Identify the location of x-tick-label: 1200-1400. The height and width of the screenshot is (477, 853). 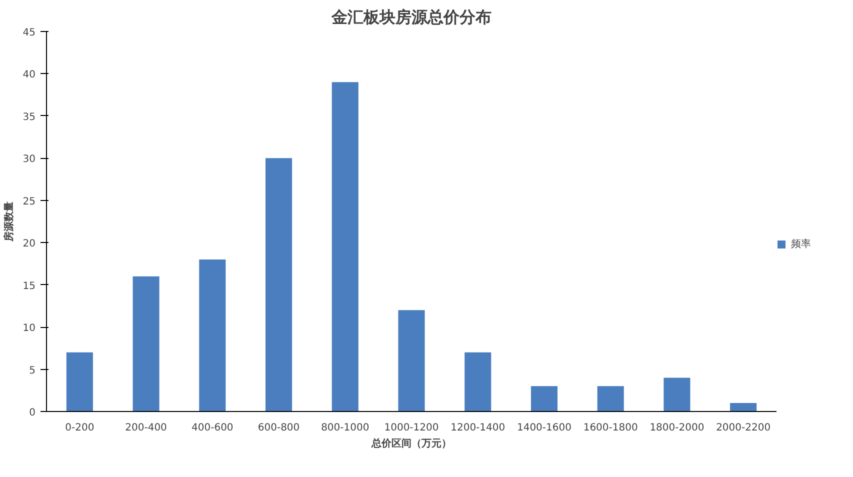
(478, 428).